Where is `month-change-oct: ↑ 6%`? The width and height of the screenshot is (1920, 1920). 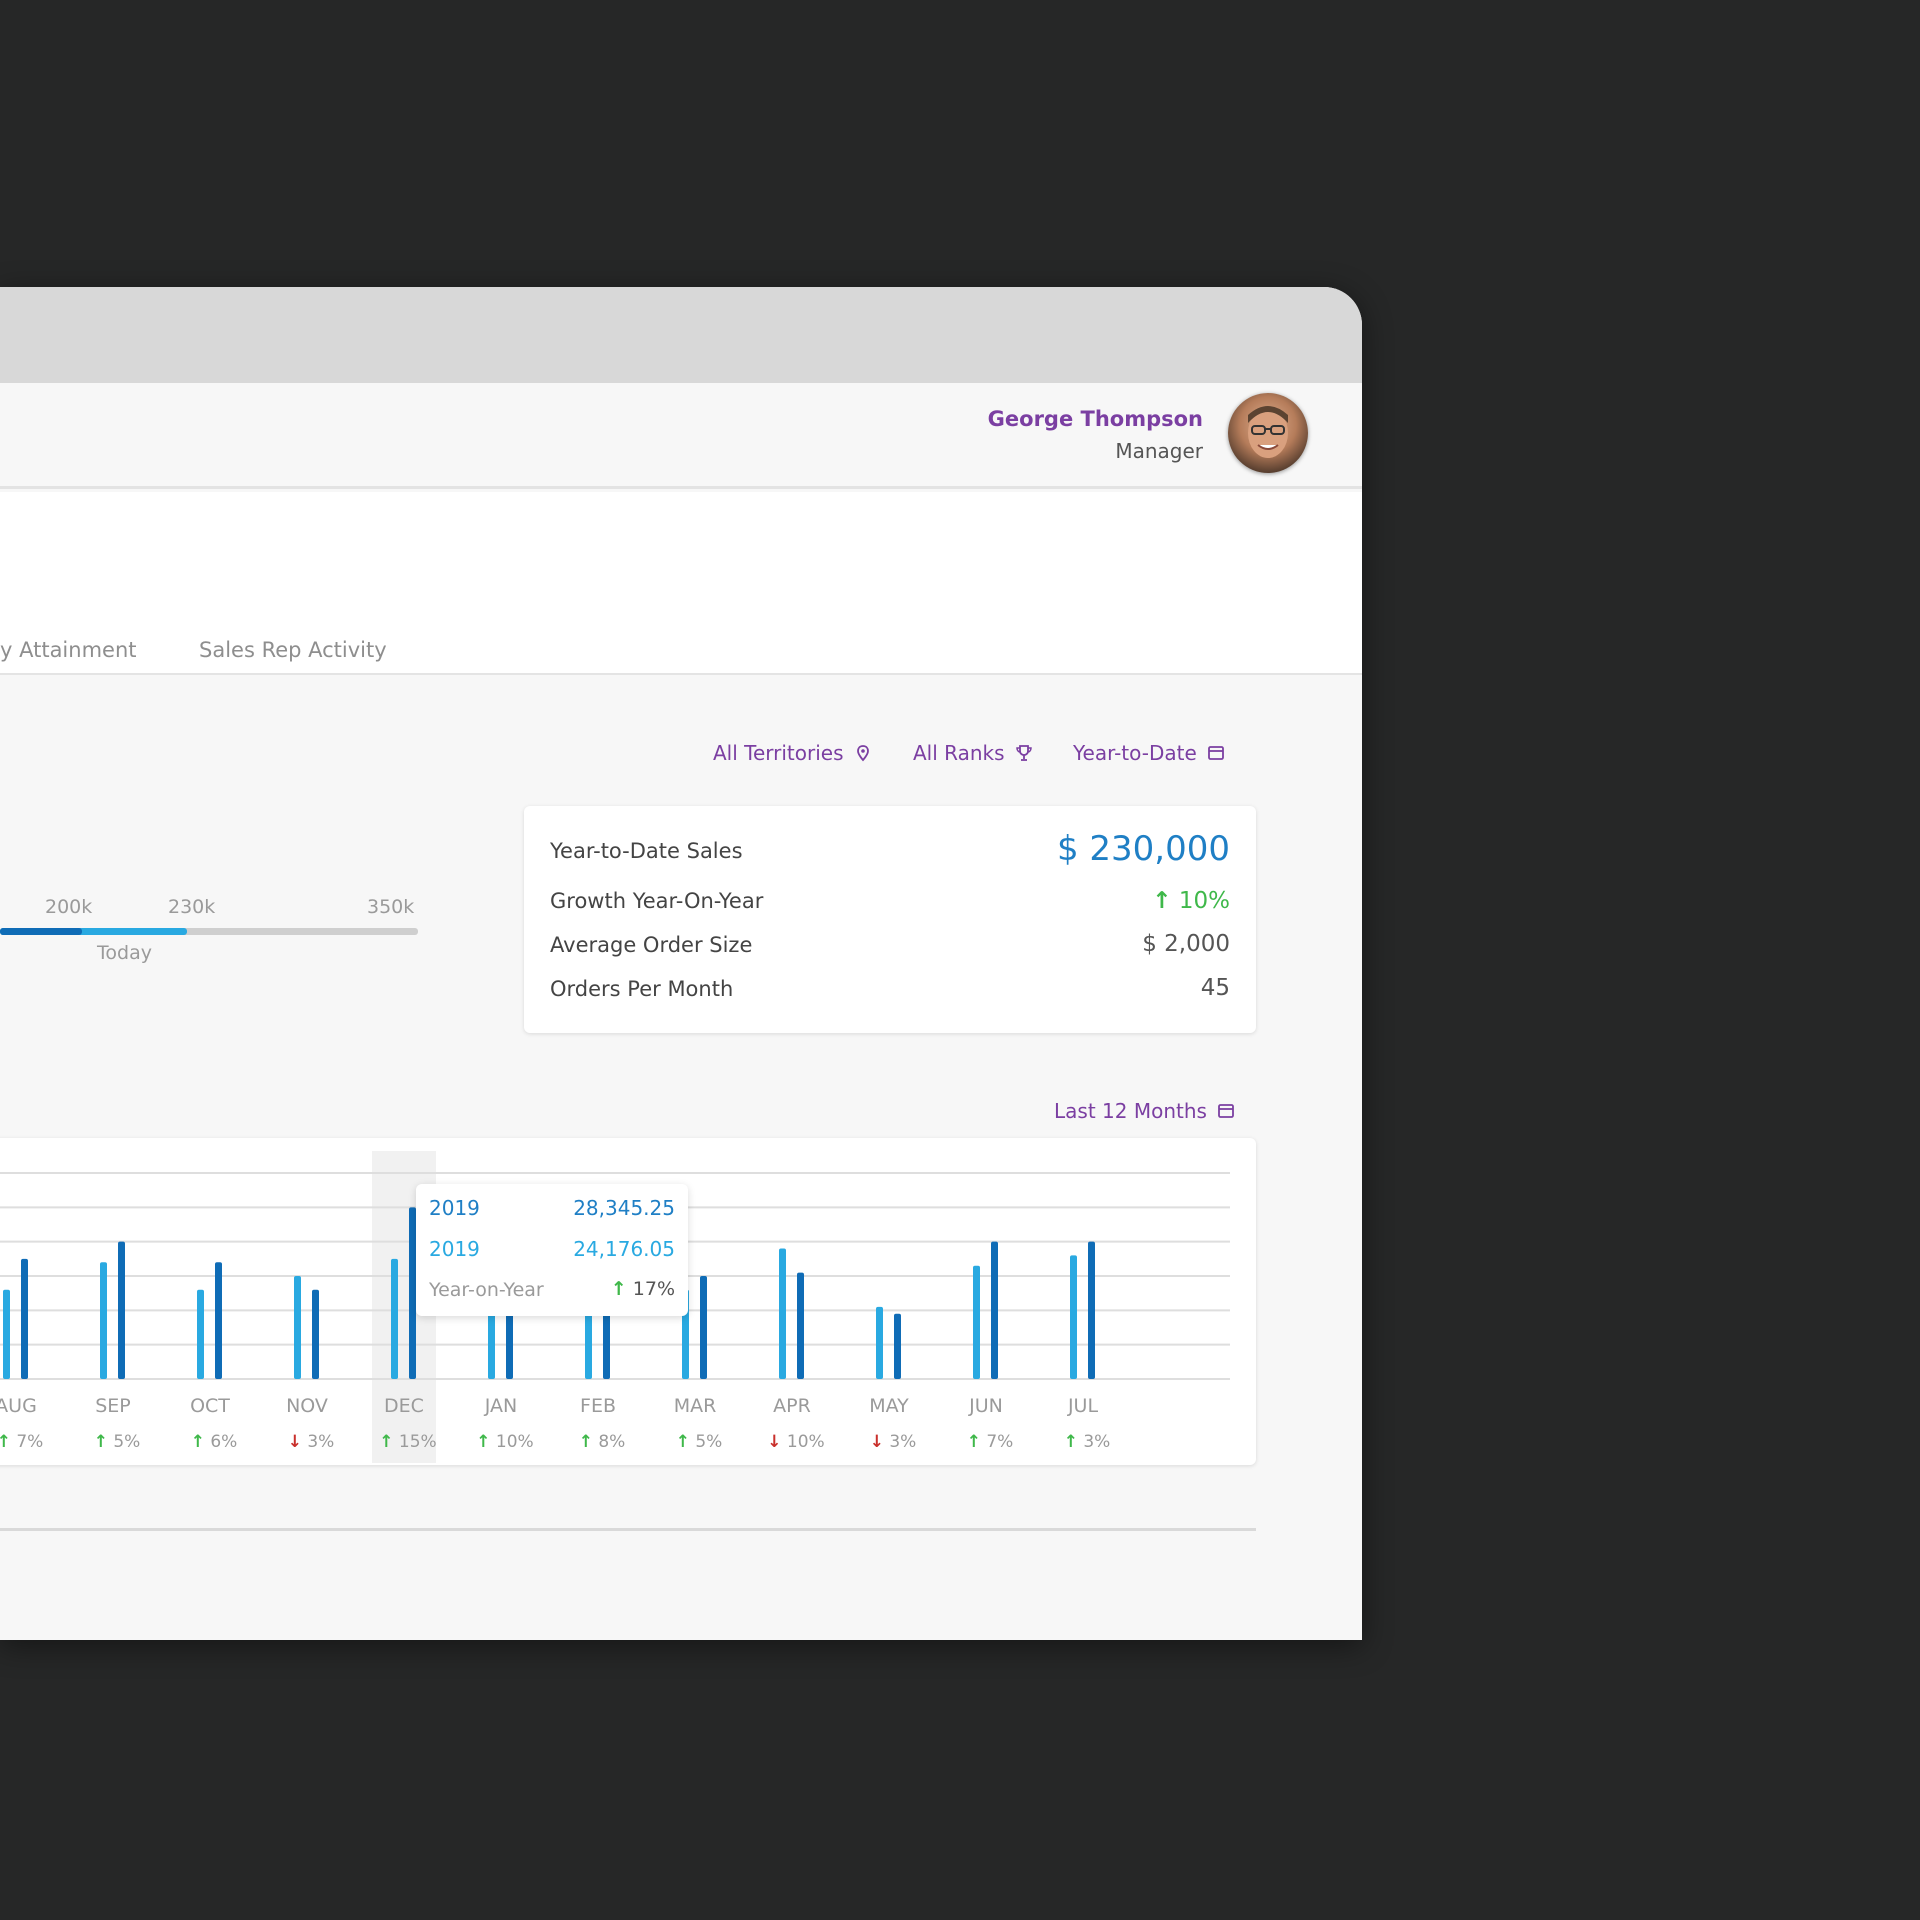
month-change-oct: ↑ 6% is located at coordinates (214, 1442).